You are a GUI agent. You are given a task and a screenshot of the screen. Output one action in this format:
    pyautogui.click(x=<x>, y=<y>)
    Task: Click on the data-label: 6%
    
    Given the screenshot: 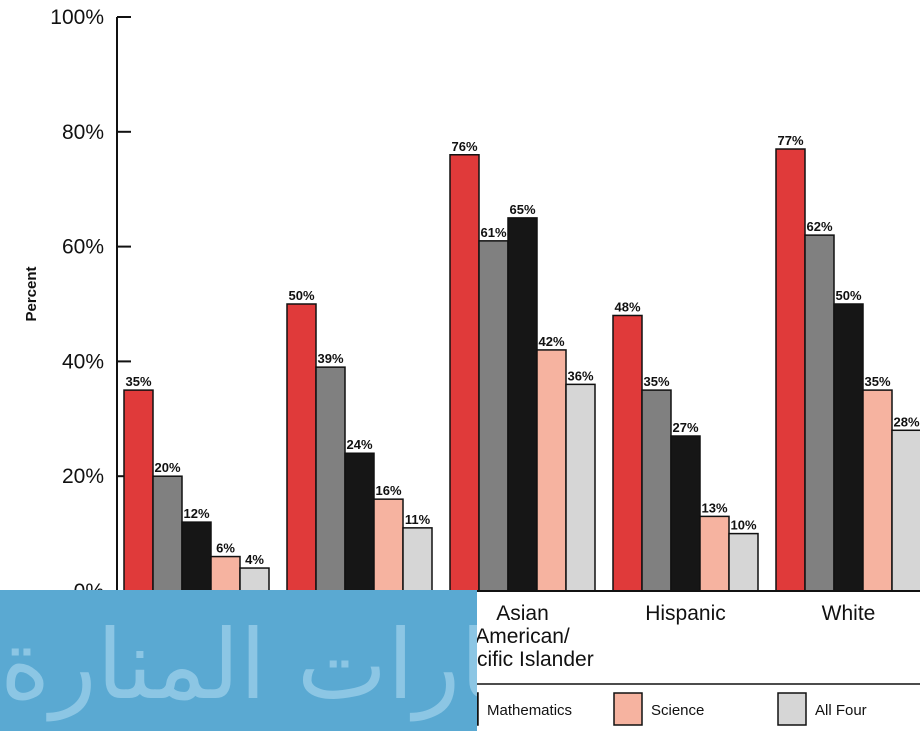 What is the action you would take?
    pyautogui.click(x=225, y=548)
    